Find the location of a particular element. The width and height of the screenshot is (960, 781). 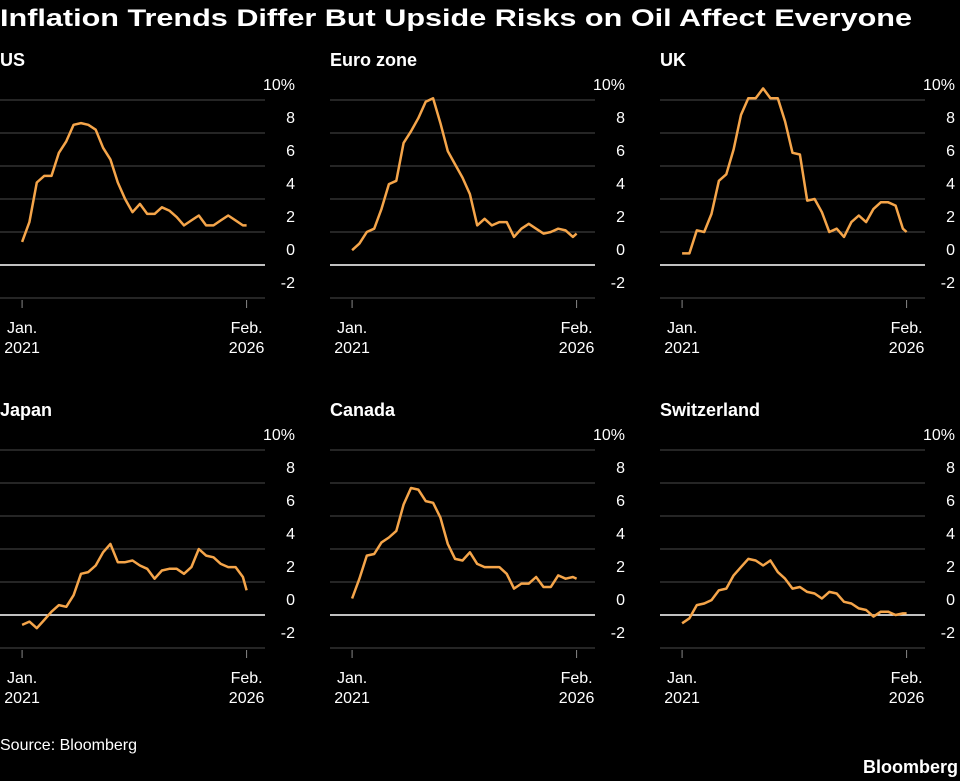

panel-title: Switzerland is located at coordinates (710, 410).